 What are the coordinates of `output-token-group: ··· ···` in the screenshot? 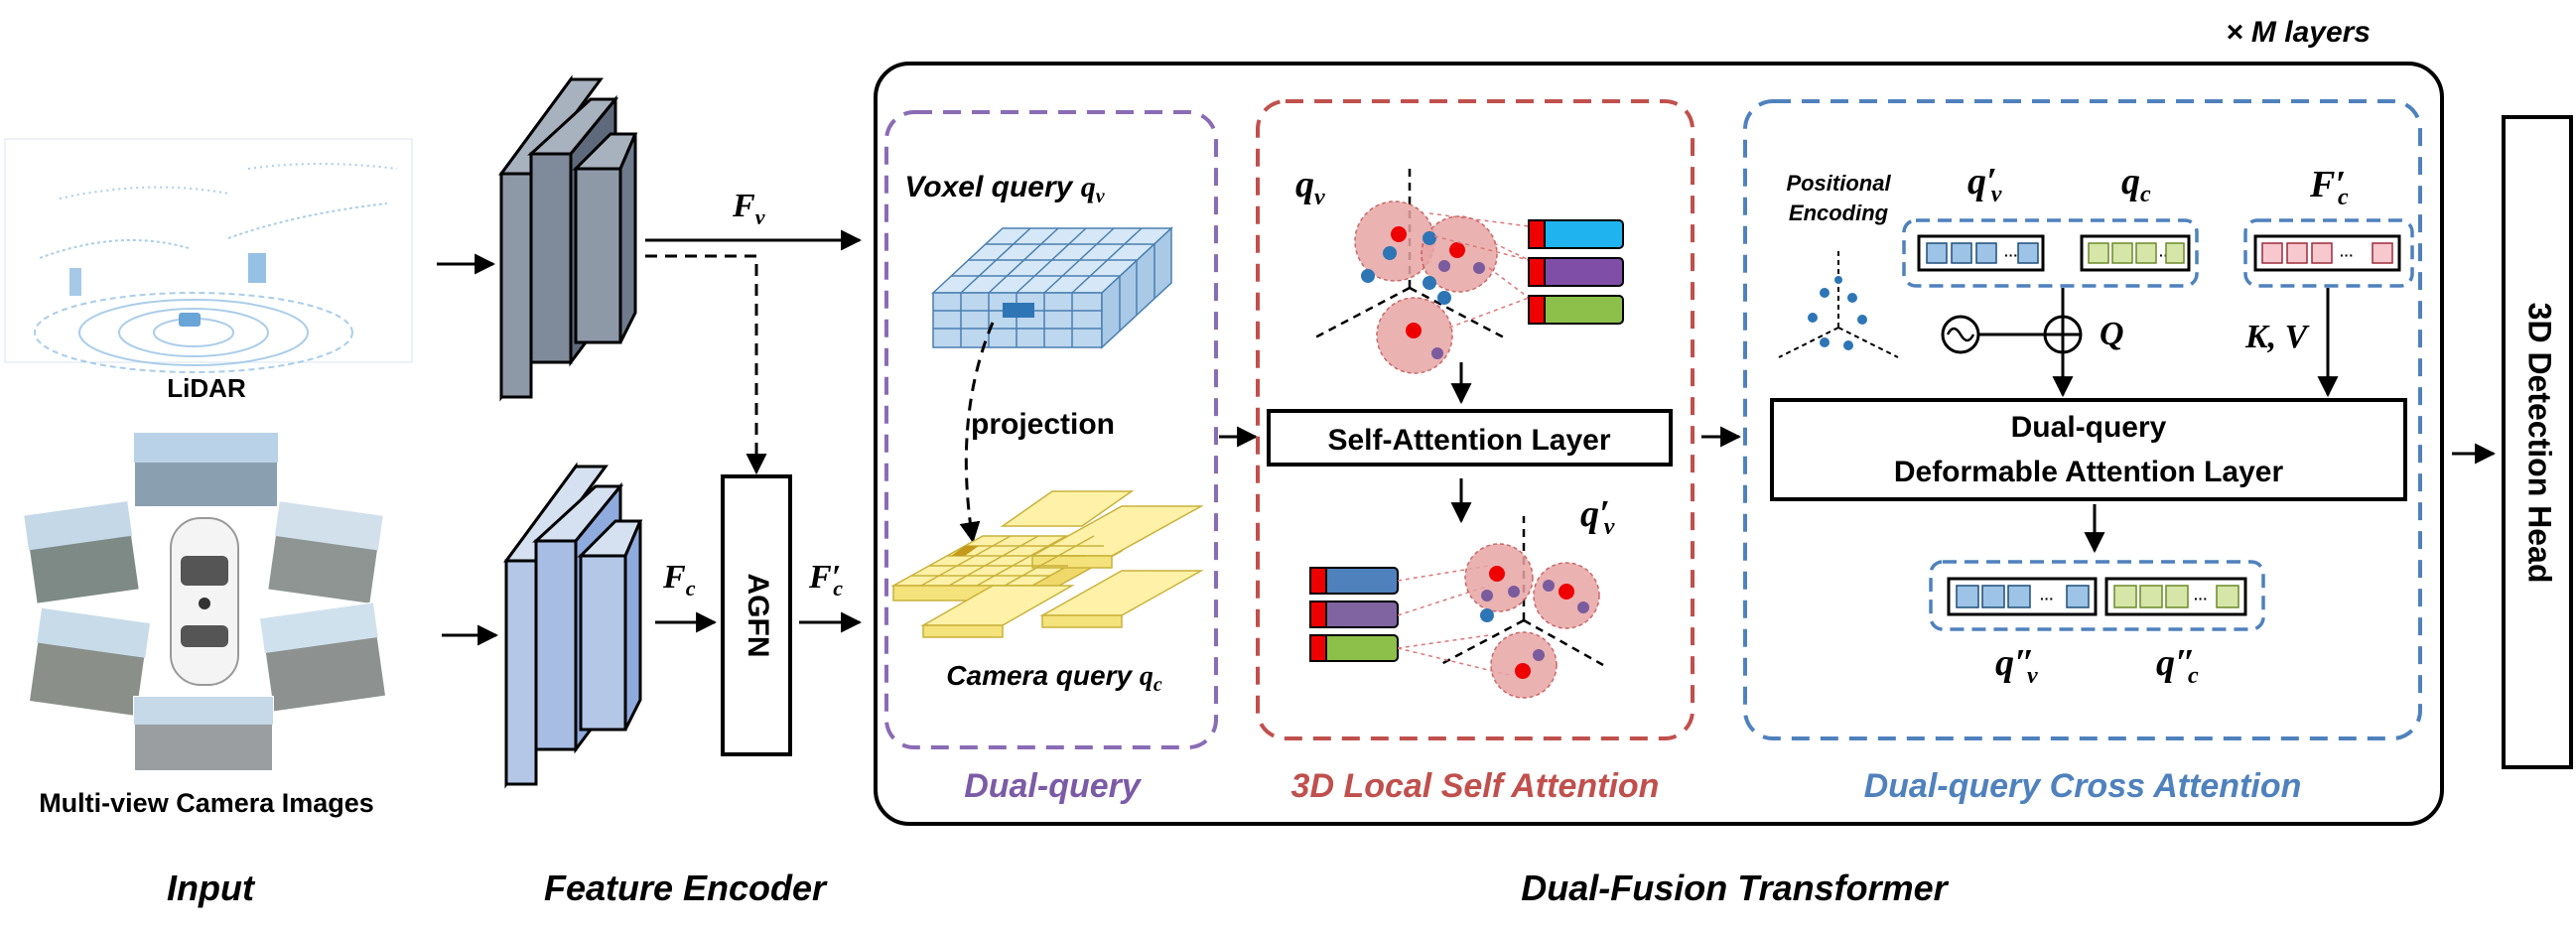 It's located at (2097, 595).